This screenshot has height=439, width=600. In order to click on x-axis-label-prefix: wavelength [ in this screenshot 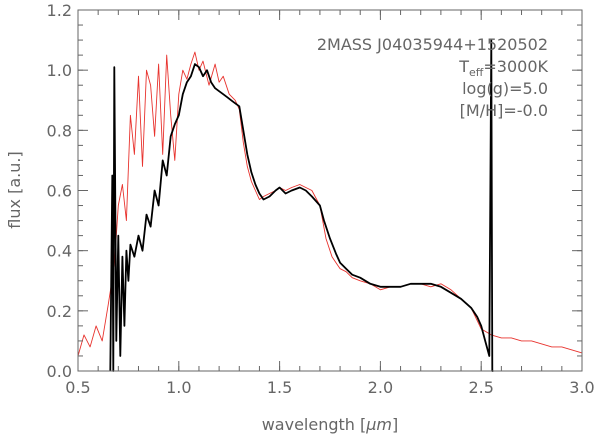, I will do `click(314, 424)`.